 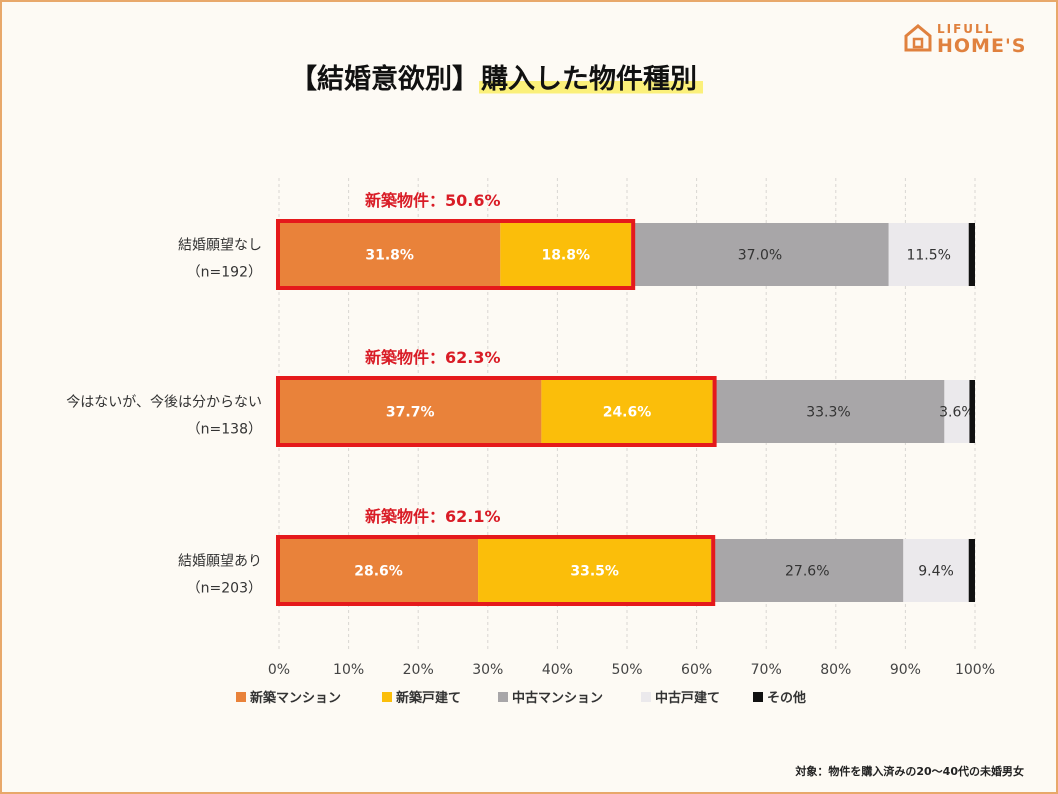 I want to click on new-build-annotation: 新築物件：62.3%, so click(x=433, y=357).